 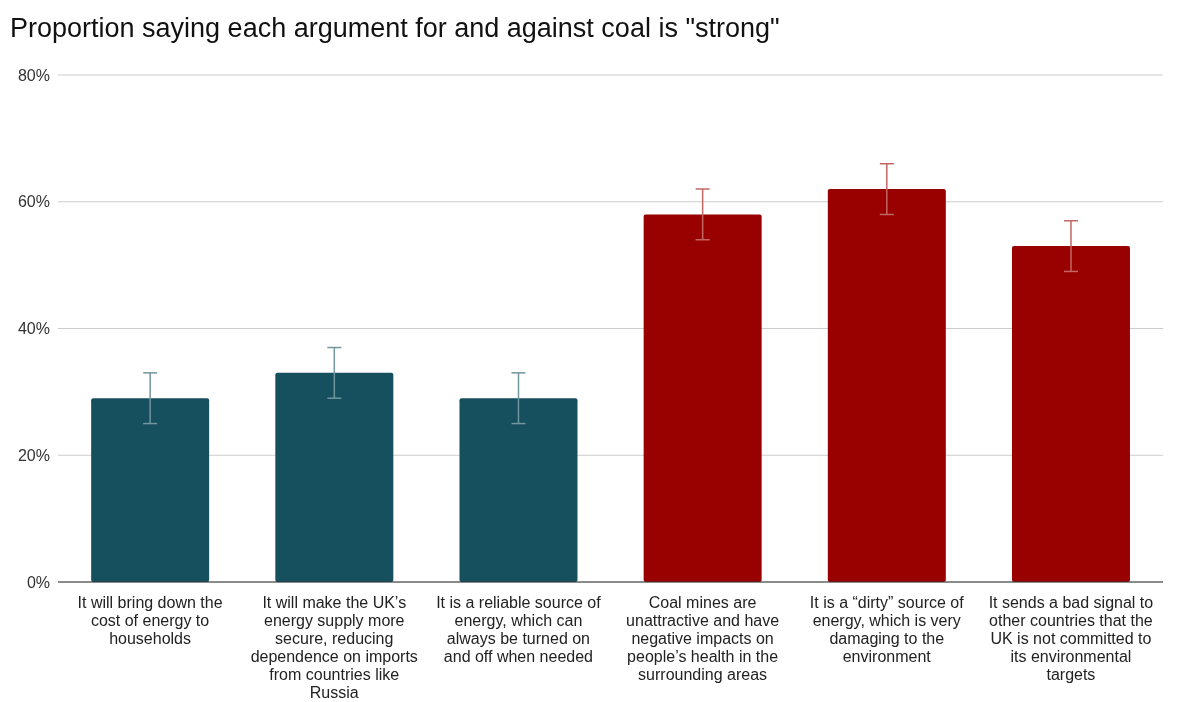 What do you see at coordinates (703, 638) in the screenshot?
I see `x-tick-label: Coal mines are unattractive and have negative impacts on people’s health in the surrounding areas` at bounding box center [703, 638].